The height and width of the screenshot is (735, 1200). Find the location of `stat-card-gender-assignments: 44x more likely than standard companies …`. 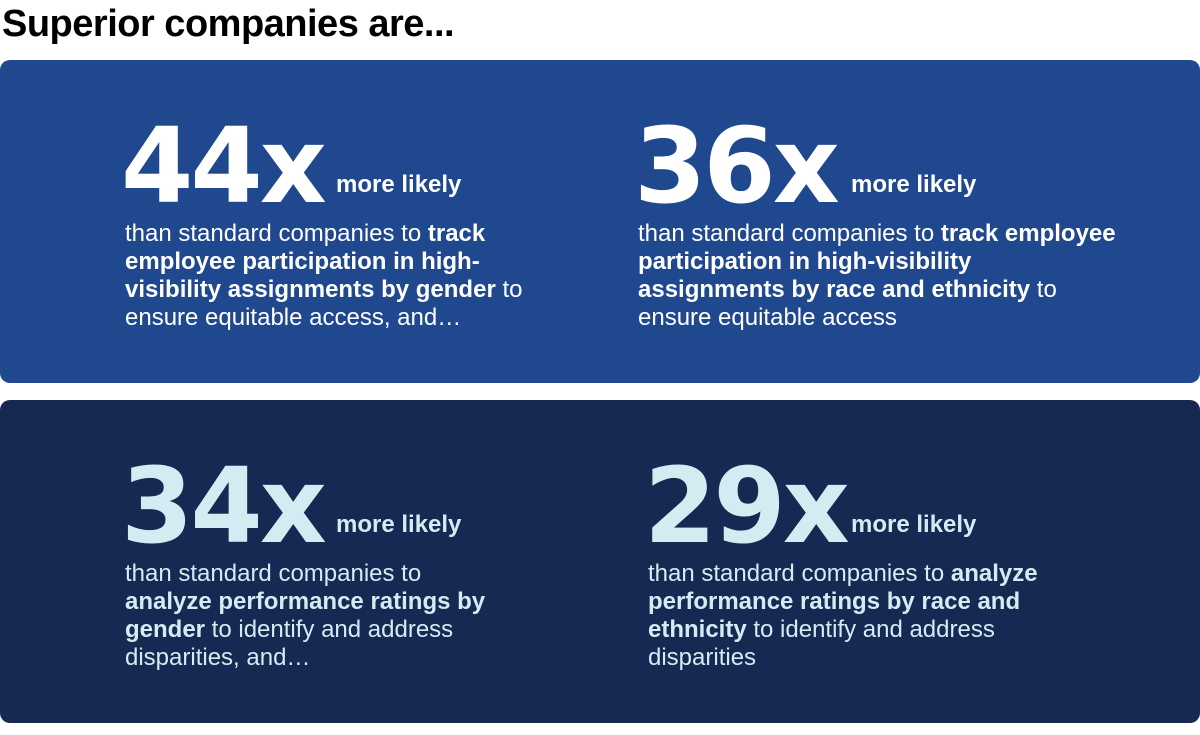

stat-card-gender-assignments: 44x more likely than standard companies … is located at coordinates (333, 219).